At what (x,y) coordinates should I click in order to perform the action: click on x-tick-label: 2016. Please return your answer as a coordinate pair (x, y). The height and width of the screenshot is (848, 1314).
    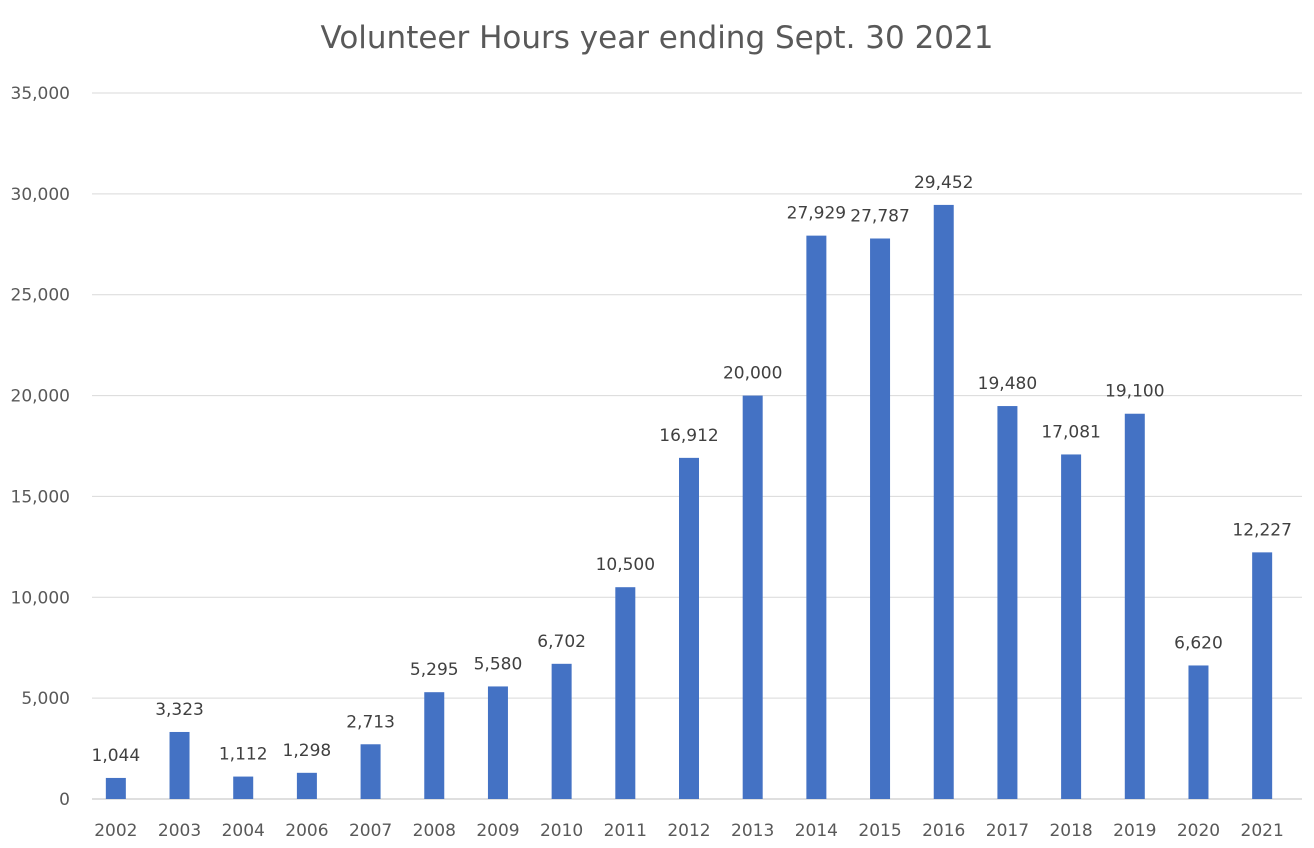
    Looking at the image, I should click on (943, 831).